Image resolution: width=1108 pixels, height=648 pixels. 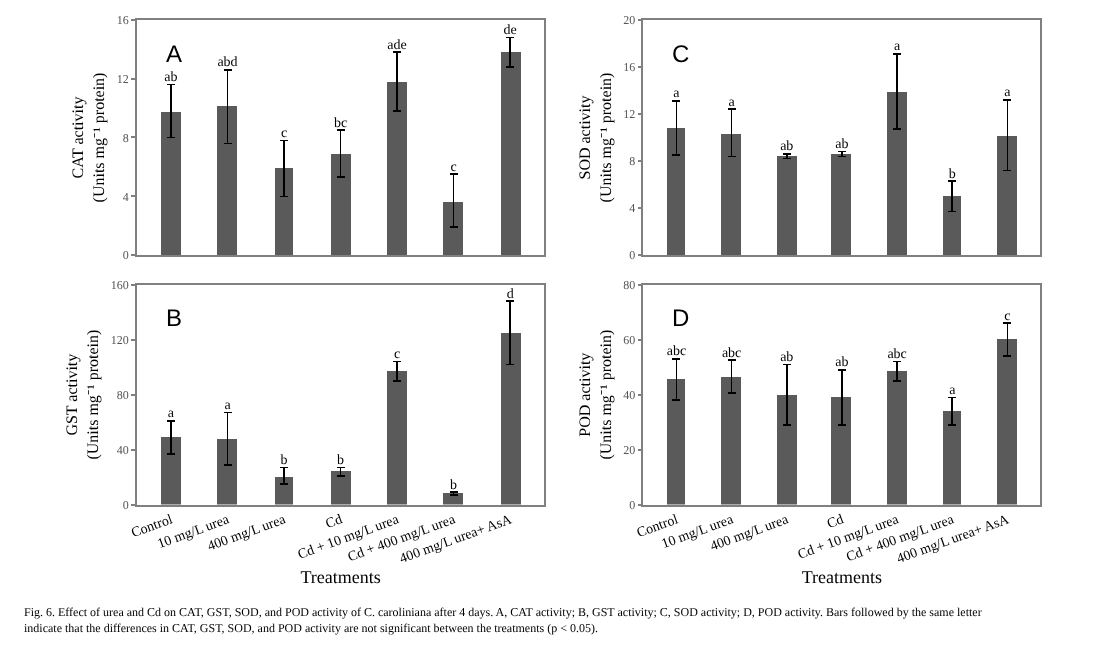 I want to click on y-axis-title: POD activity (Units mg⁻¹ protein), so click(x=595, y=394).